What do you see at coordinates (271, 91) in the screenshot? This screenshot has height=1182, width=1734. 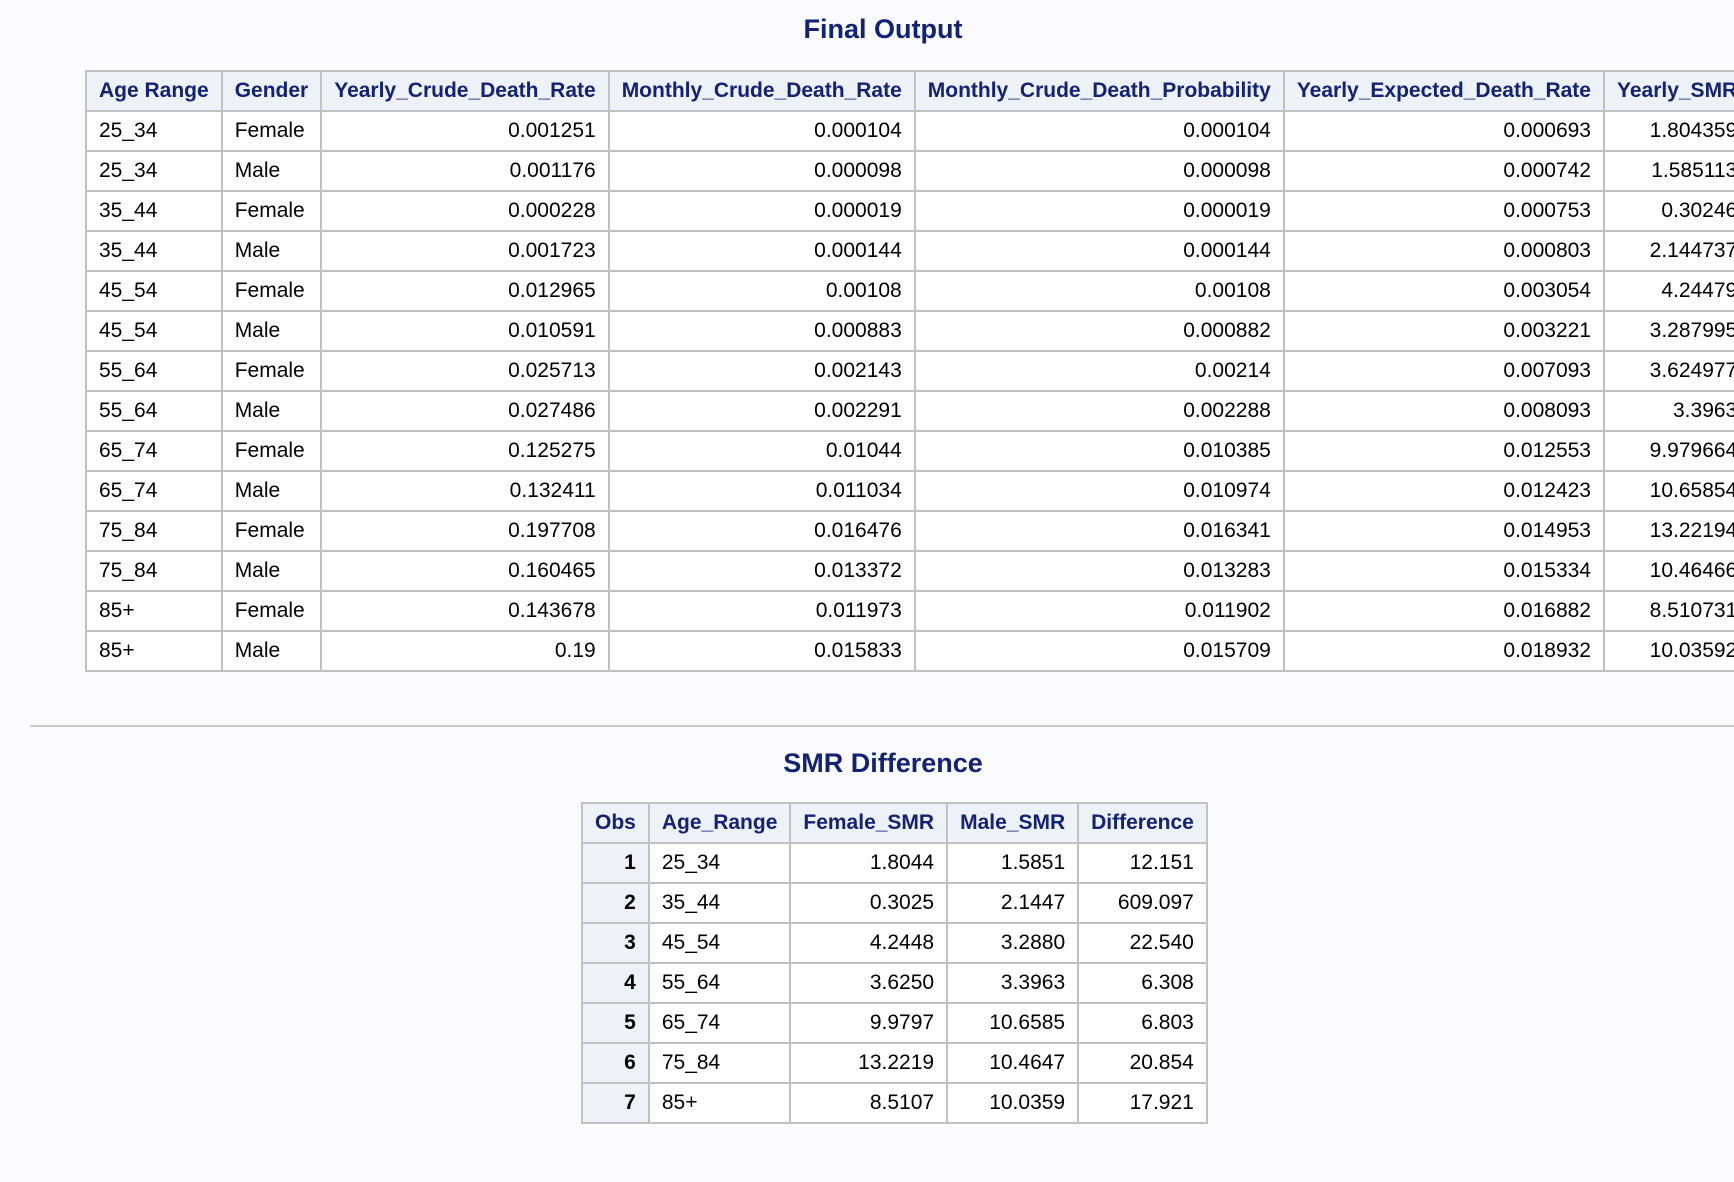 I see `column-header-gender: Gender` at bounding box center [271, 91].